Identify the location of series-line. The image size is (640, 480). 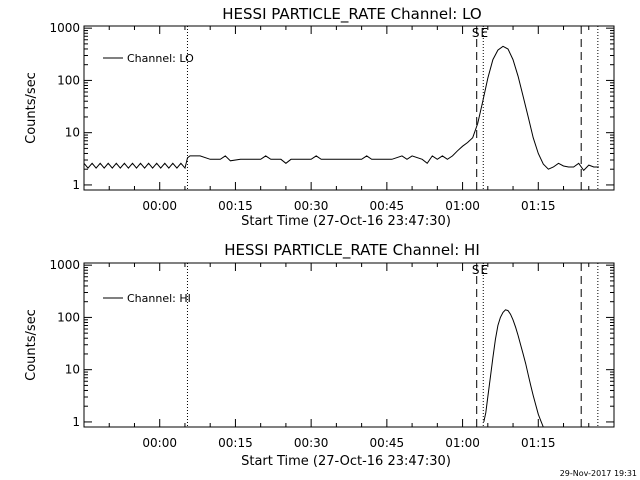
(513, 368).